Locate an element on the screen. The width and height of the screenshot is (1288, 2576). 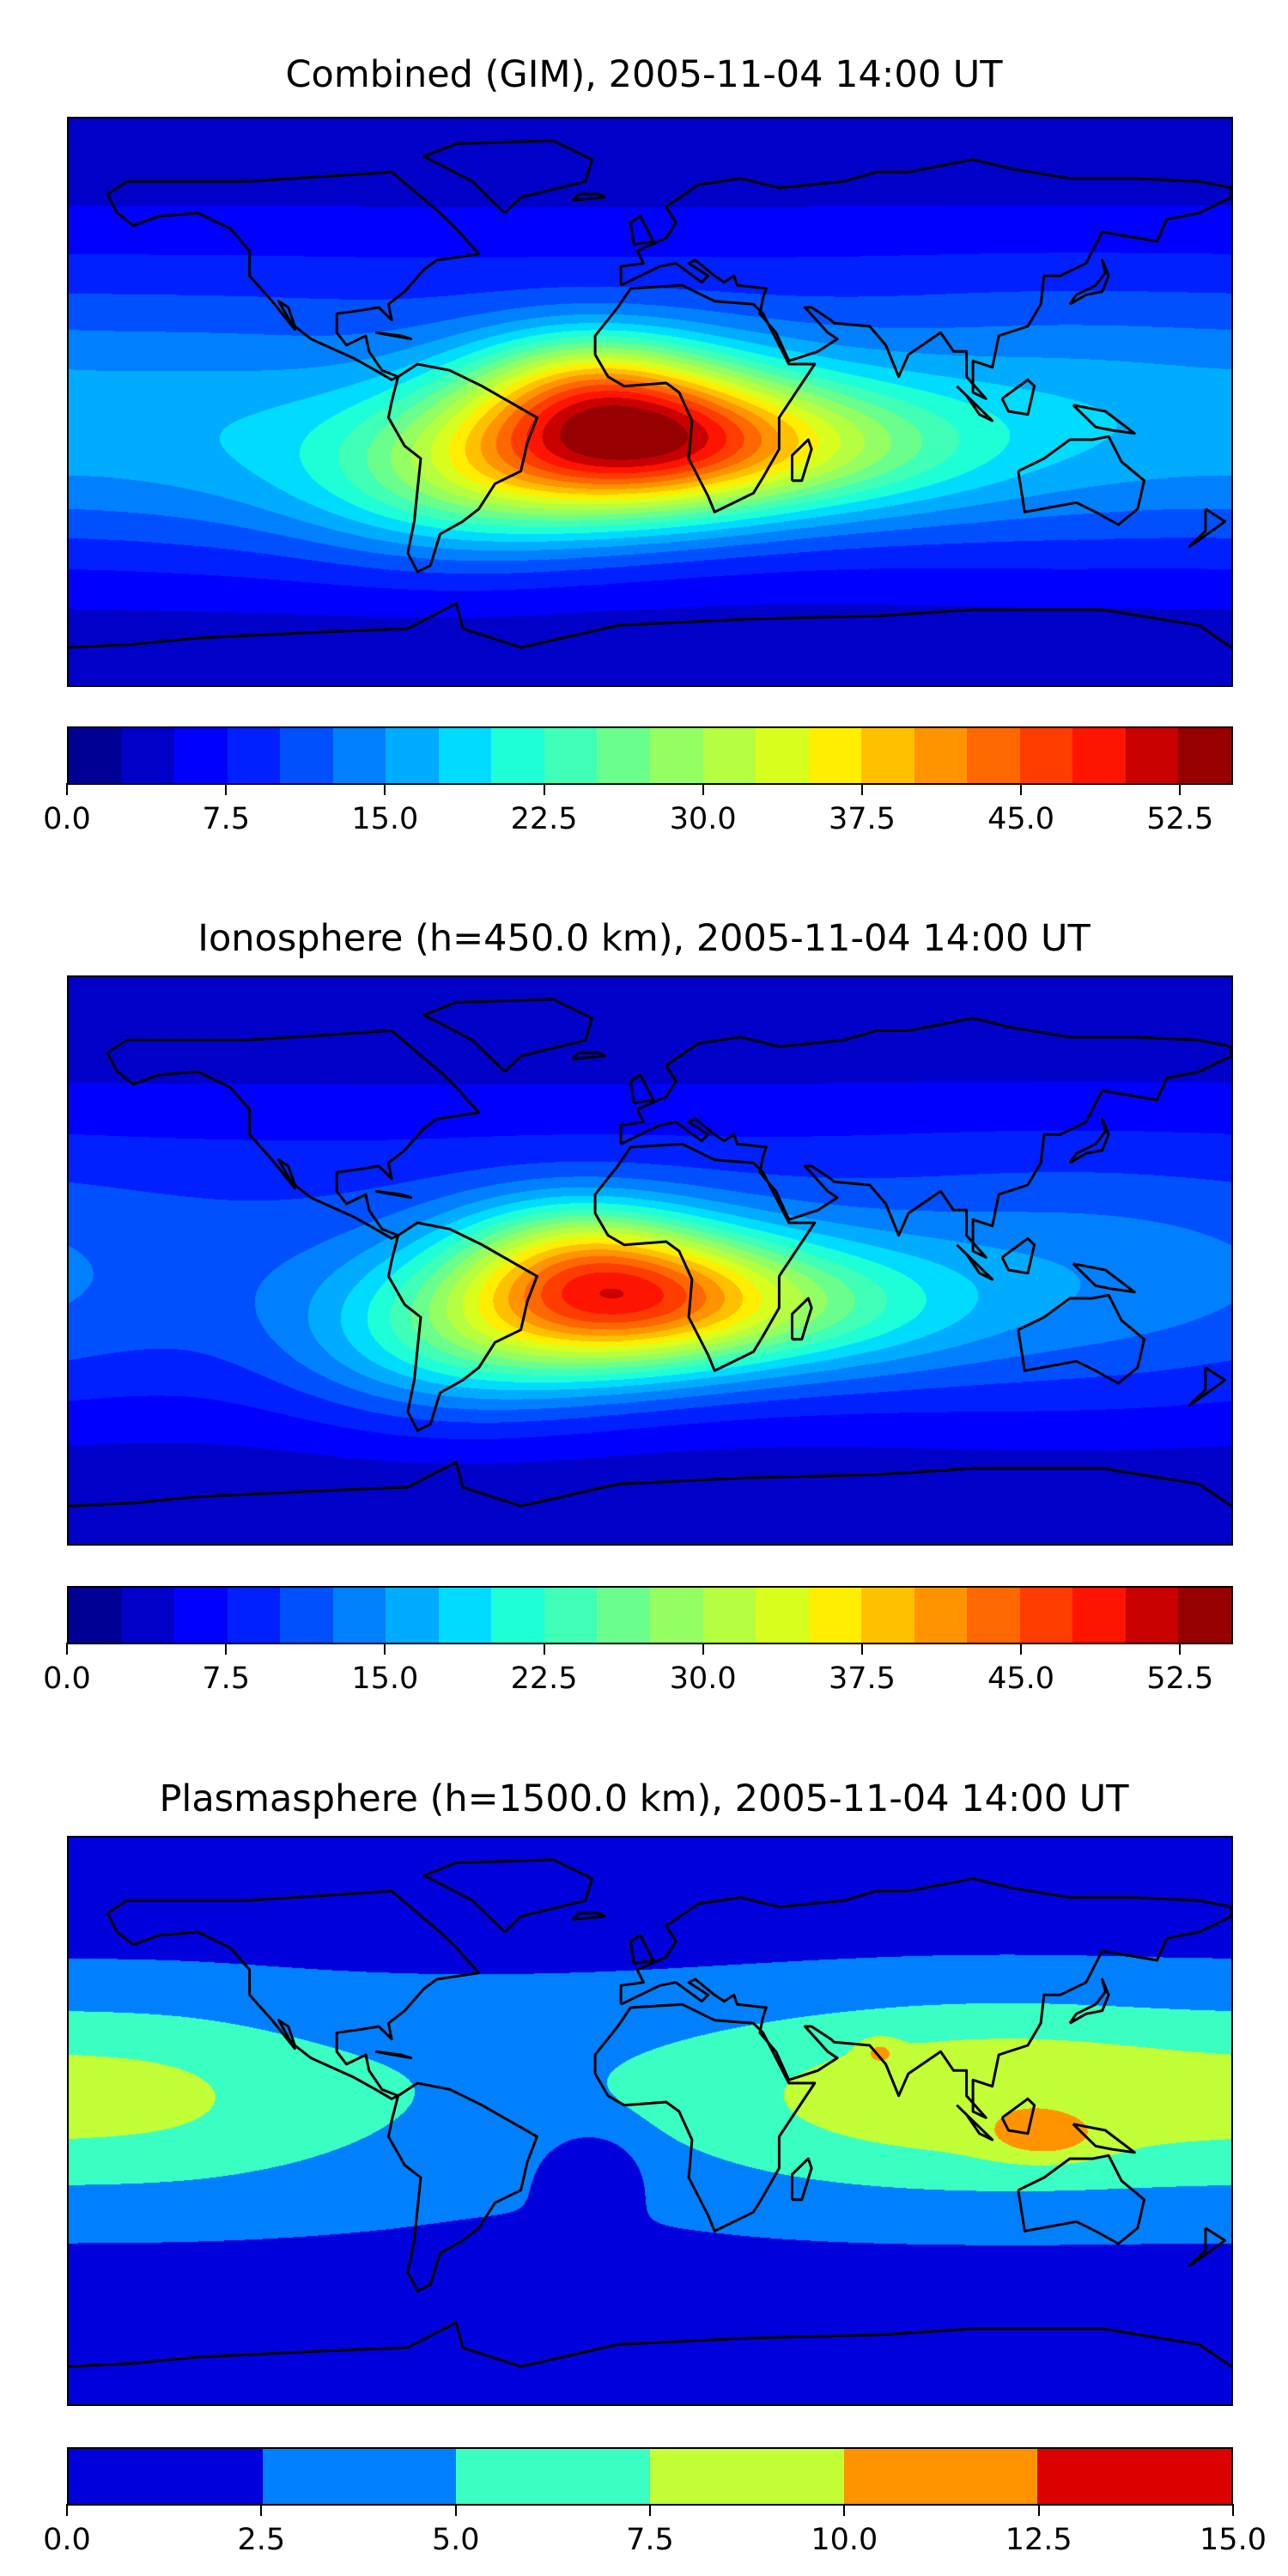
colorbar-ticks-plasmasphere: 0.0 2.5 5.0 7.5 10.0 12.5 15.0 is located at coordinates (655, 2534).